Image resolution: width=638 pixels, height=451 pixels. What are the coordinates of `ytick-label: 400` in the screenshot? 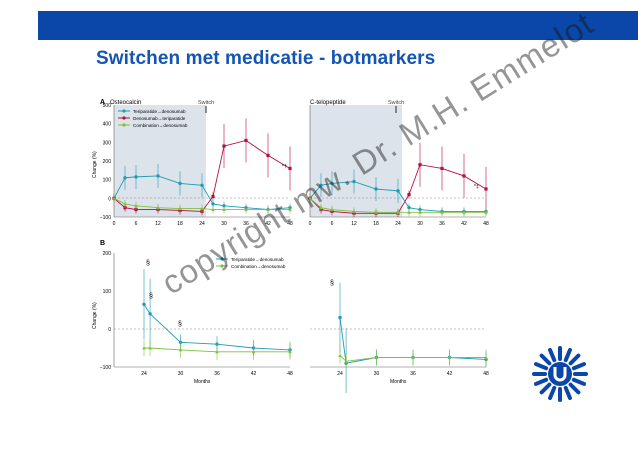 It's located at (107, 125).